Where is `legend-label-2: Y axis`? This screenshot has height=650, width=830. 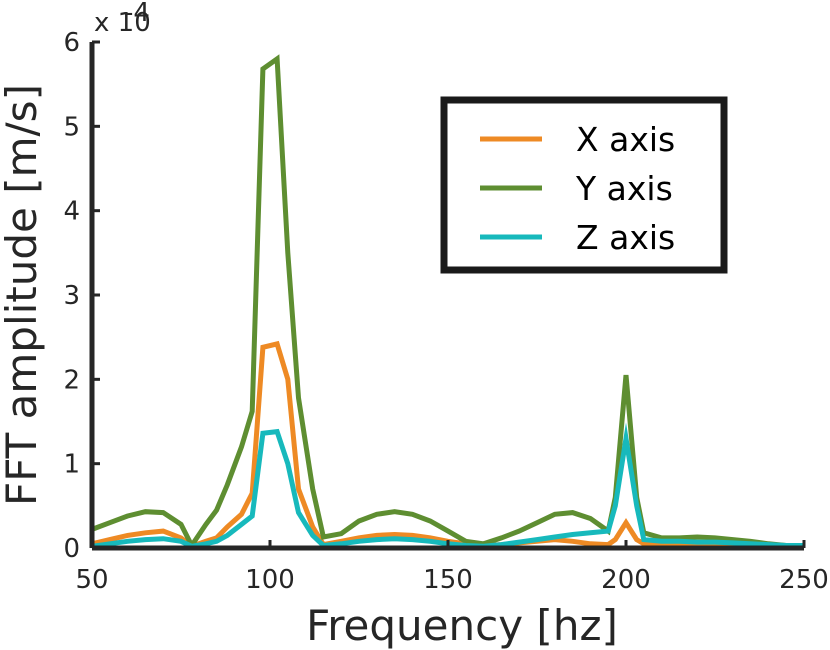 legend-label-2: Y axis is located at coordinates (624, 188).